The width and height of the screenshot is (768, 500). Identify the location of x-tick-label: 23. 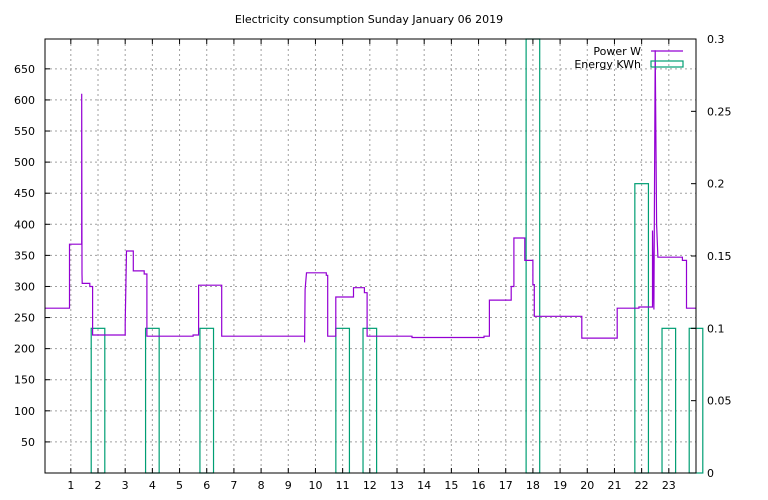
(669, 485).